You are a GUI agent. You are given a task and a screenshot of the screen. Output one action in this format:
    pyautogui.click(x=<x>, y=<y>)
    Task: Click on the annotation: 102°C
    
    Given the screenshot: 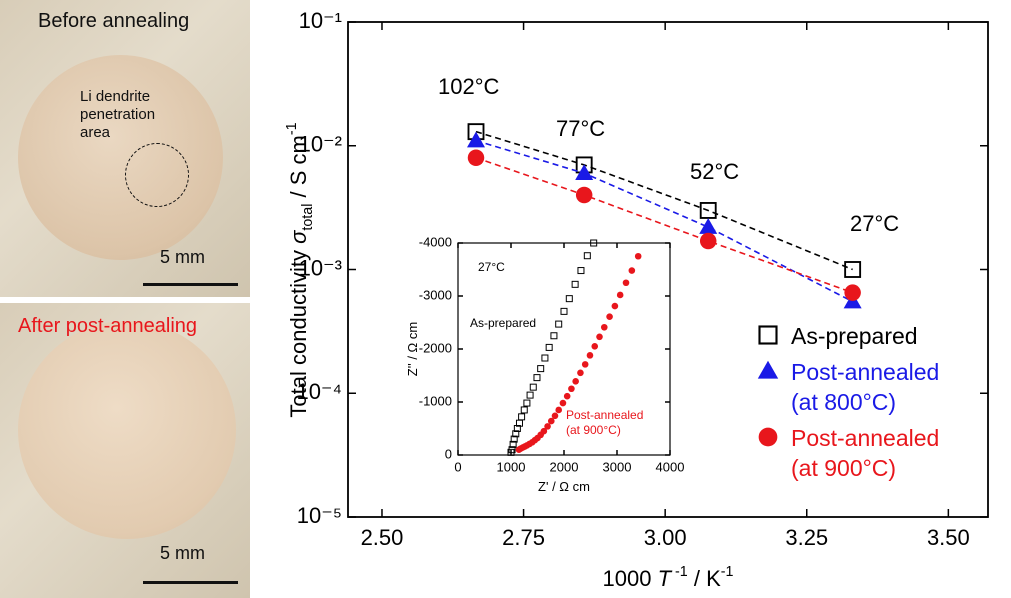 What is the action you would take?
    pyautogui.click(x=469, y=86)
    